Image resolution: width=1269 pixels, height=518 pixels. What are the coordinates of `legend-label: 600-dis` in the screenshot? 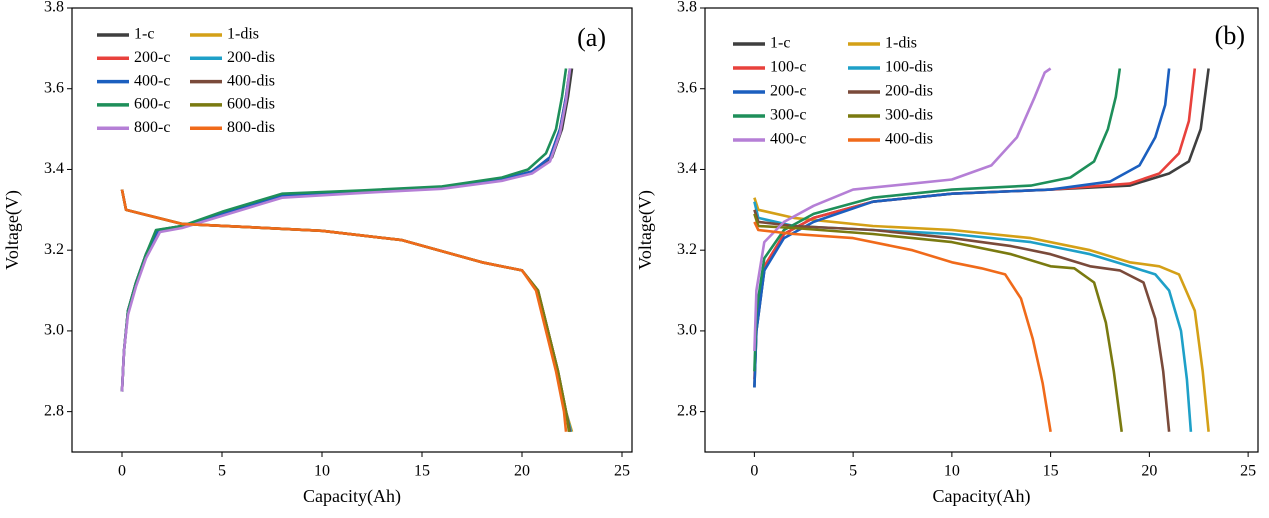 It's located at (251, 104).